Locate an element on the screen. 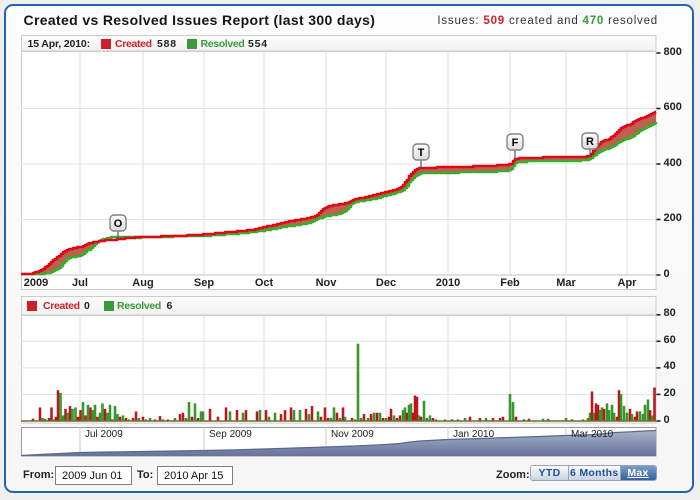  svg-text: F is located at coordinates (515, 143).